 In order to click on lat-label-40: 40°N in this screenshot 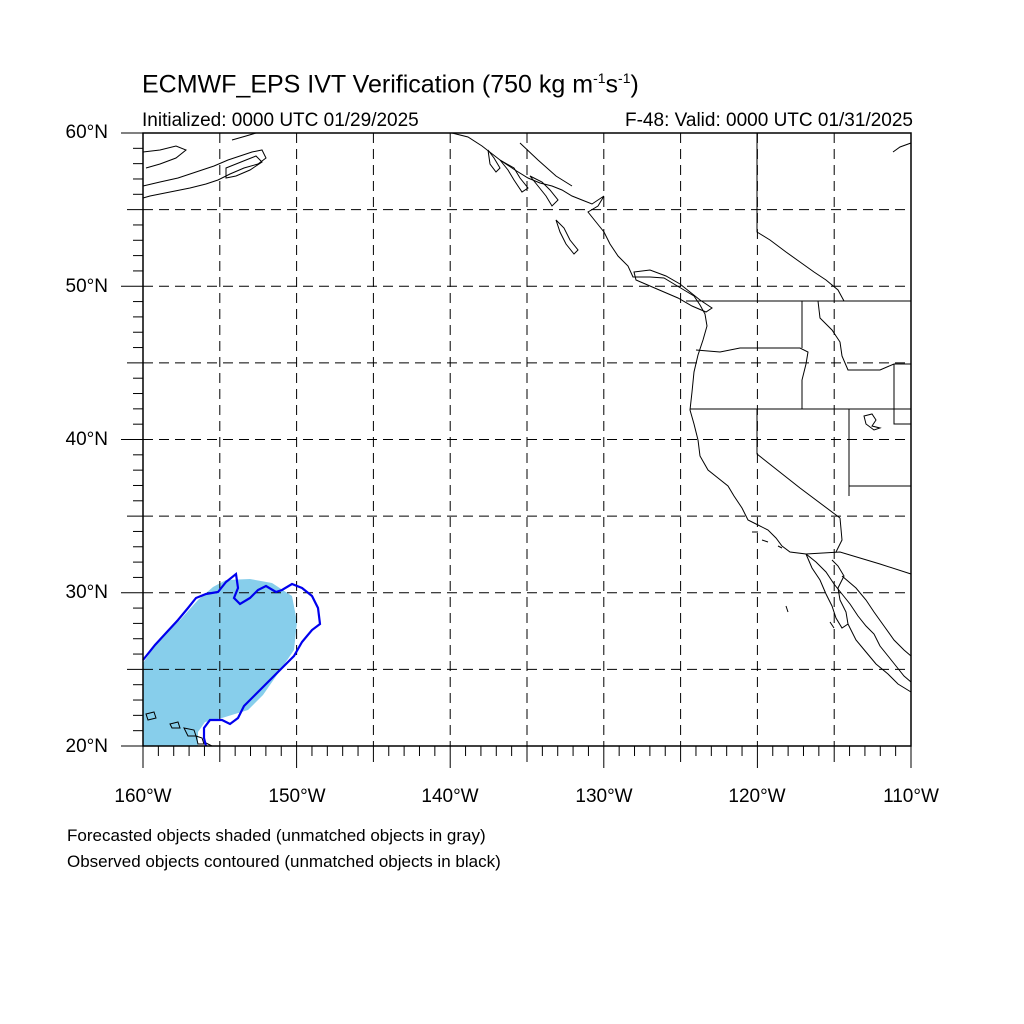, I will do `click(86, 439)`.